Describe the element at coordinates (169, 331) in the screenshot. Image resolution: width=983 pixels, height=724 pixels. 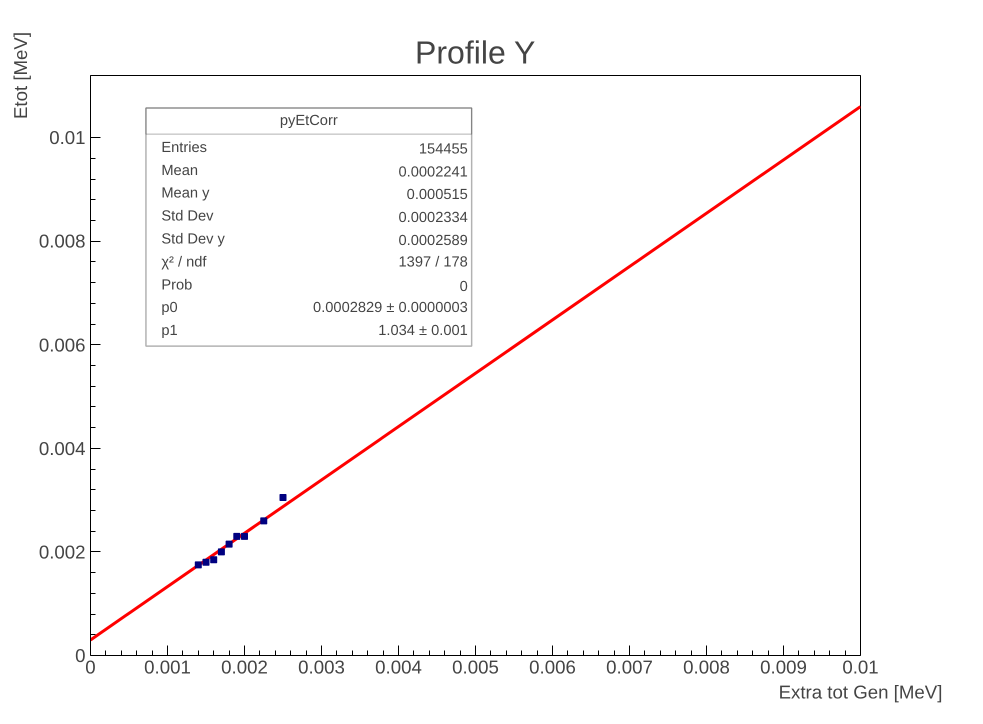
I see `annotation: p1` at that location.